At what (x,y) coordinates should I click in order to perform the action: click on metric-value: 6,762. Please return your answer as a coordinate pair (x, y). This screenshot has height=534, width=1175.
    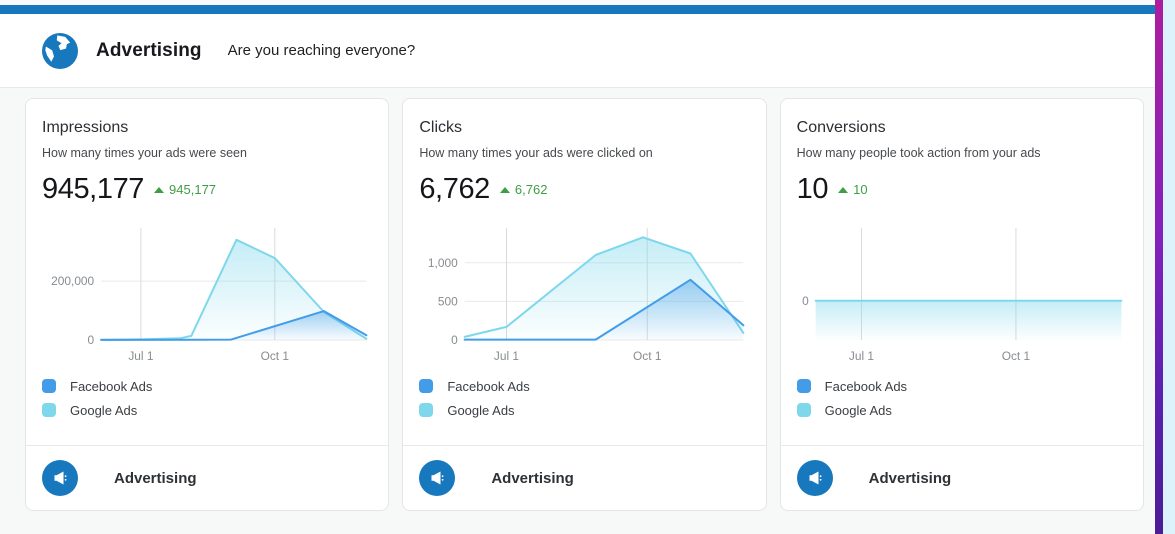
    Looking at the image, I should click on (454, 189).